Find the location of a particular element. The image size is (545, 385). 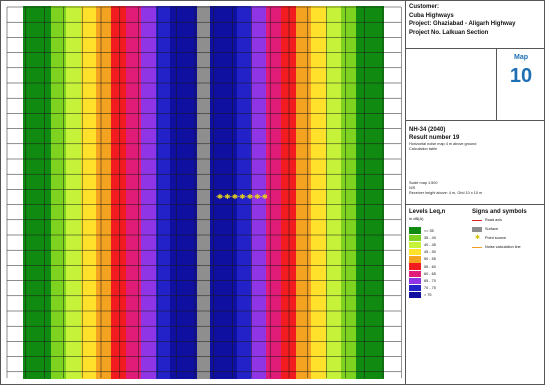

legend-level-label: 70 - 75 is located at coordinates (430, 288).